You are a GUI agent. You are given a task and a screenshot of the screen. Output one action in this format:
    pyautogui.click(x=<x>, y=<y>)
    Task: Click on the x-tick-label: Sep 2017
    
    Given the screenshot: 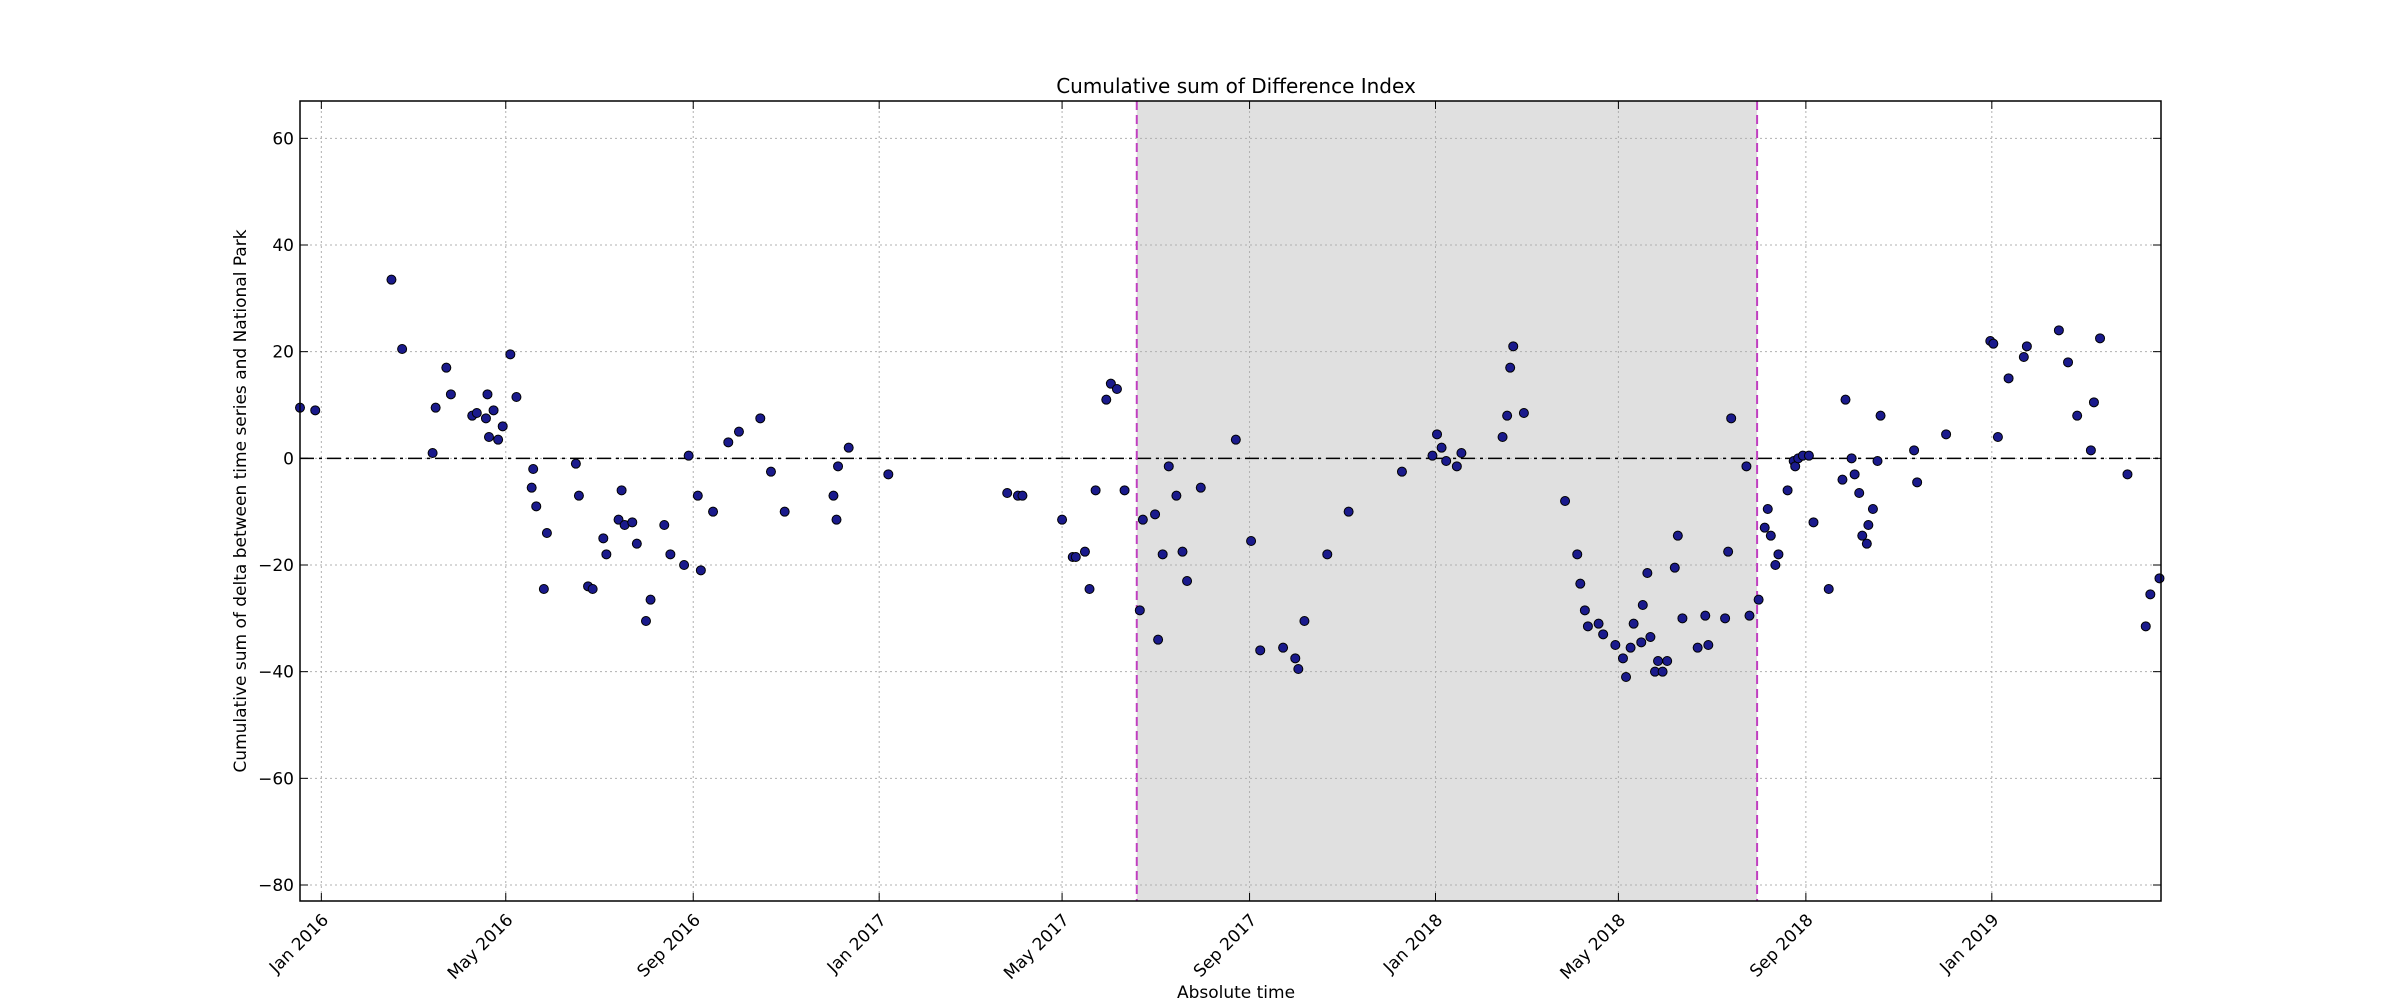 What is the action you would take?
    pyautogui.click(x=1225, y=945)
    